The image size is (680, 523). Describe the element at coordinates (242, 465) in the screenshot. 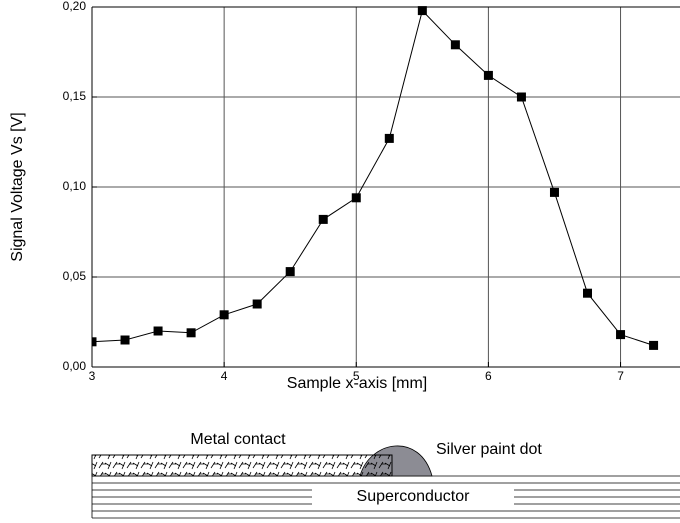

I see `metal-contact` at that location.